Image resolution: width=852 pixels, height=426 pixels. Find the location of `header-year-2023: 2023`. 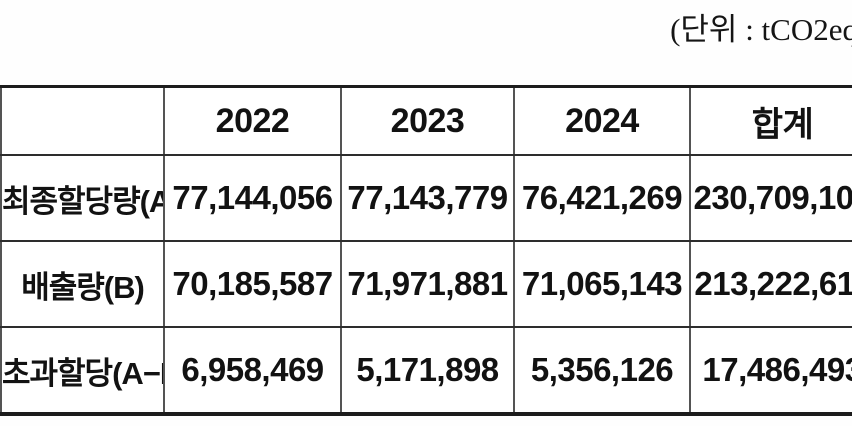

header-year-2023: 2023 is located at coordinates (427, 120).